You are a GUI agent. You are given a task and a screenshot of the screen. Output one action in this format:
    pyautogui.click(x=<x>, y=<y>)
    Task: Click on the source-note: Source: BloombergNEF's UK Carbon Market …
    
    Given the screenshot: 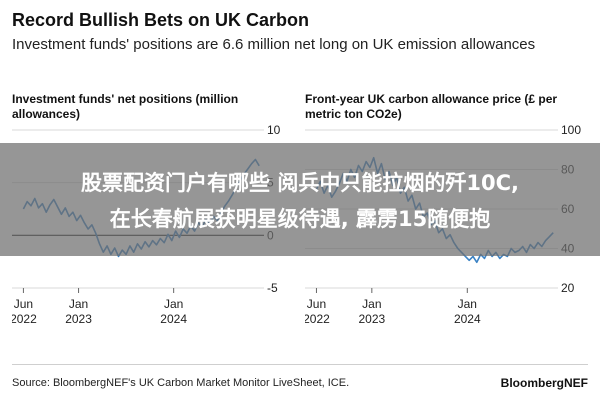 What is the action you would take?
    pyautogui.click(x=181, y=383)
    